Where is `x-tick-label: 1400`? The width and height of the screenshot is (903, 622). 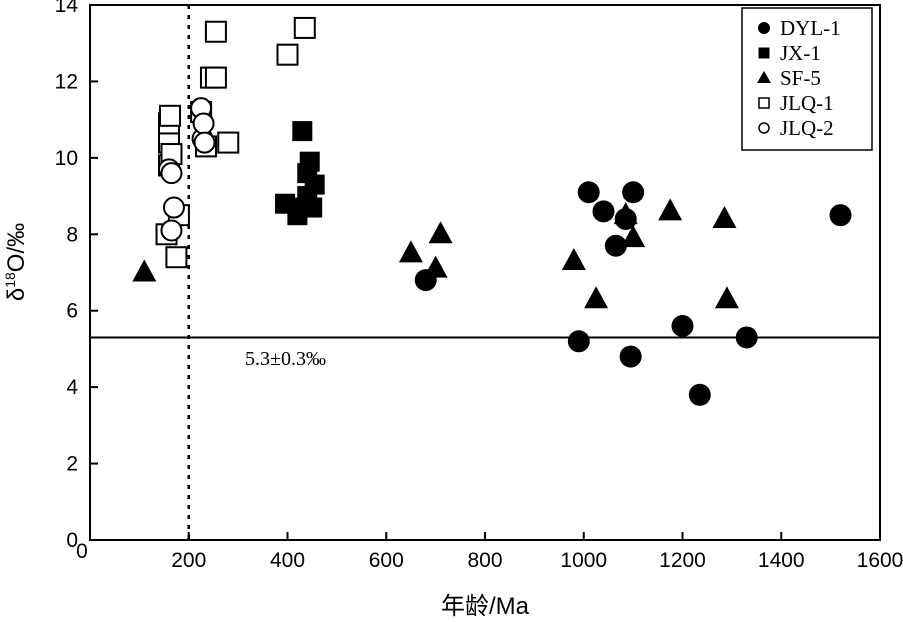
x-tick-label: 1400 is located at coordinates (781, 560).